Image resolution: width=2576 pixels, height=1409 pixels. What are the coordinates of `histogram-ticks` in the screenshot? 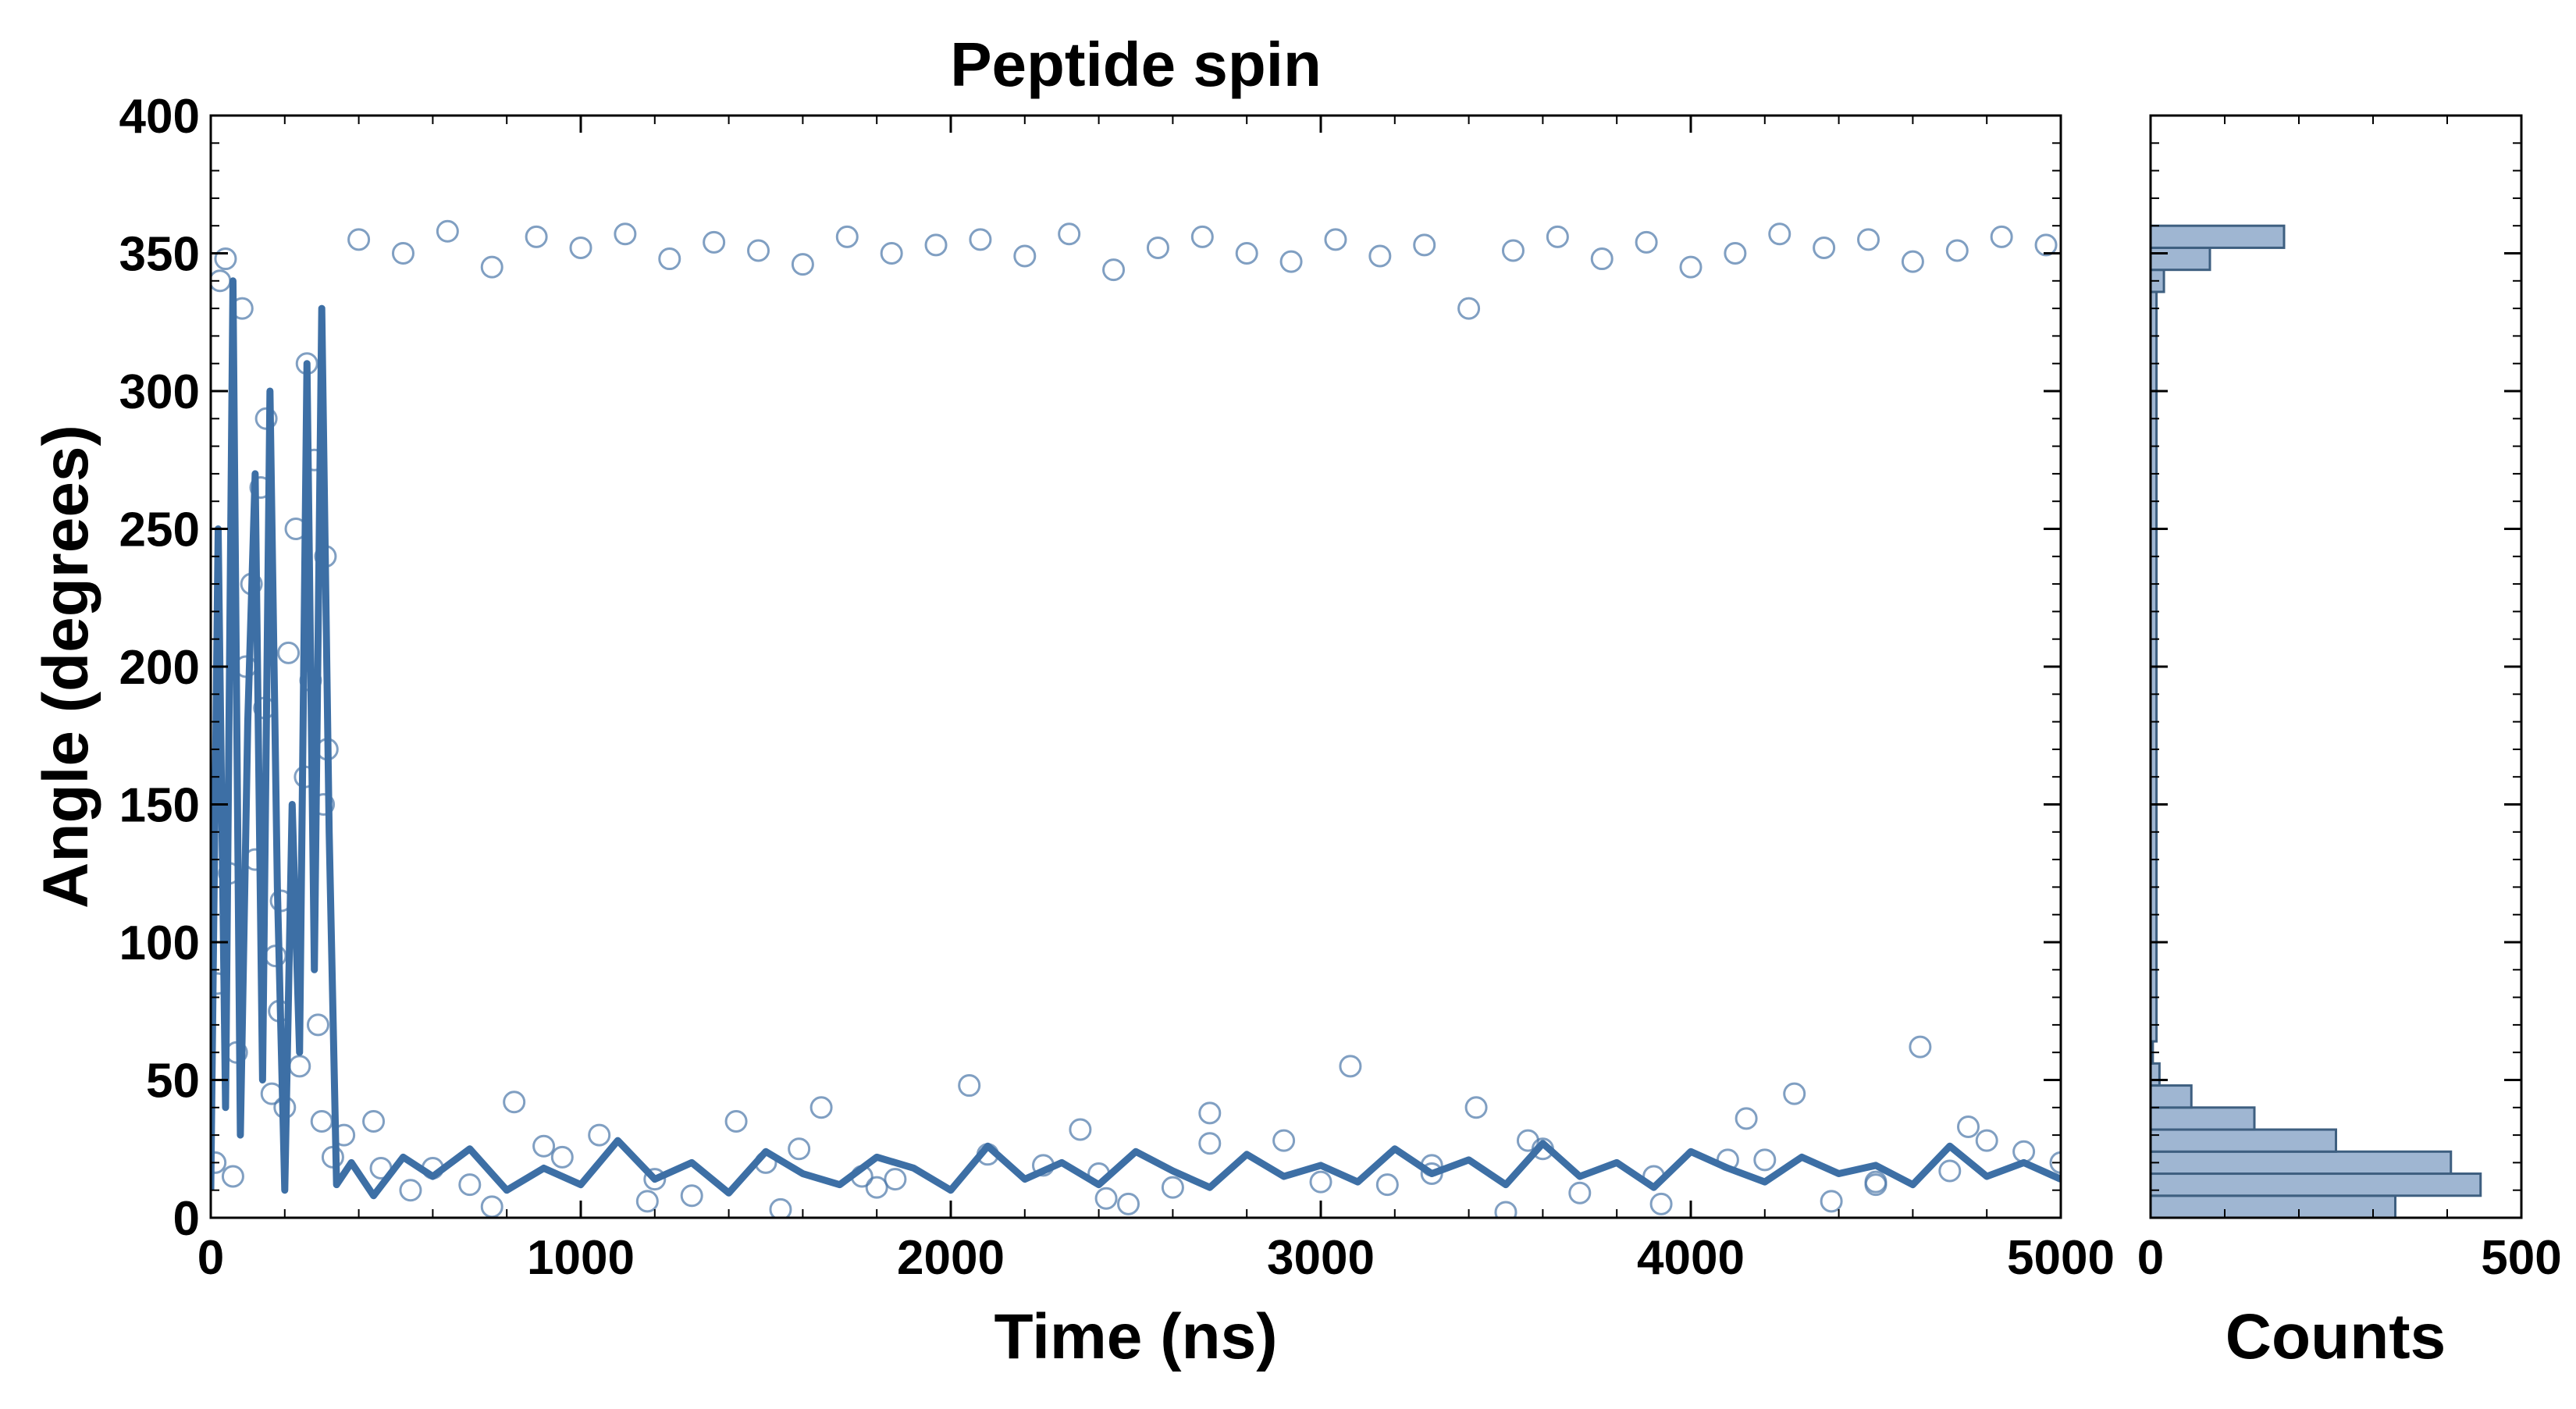 It's located at (2336, 666).